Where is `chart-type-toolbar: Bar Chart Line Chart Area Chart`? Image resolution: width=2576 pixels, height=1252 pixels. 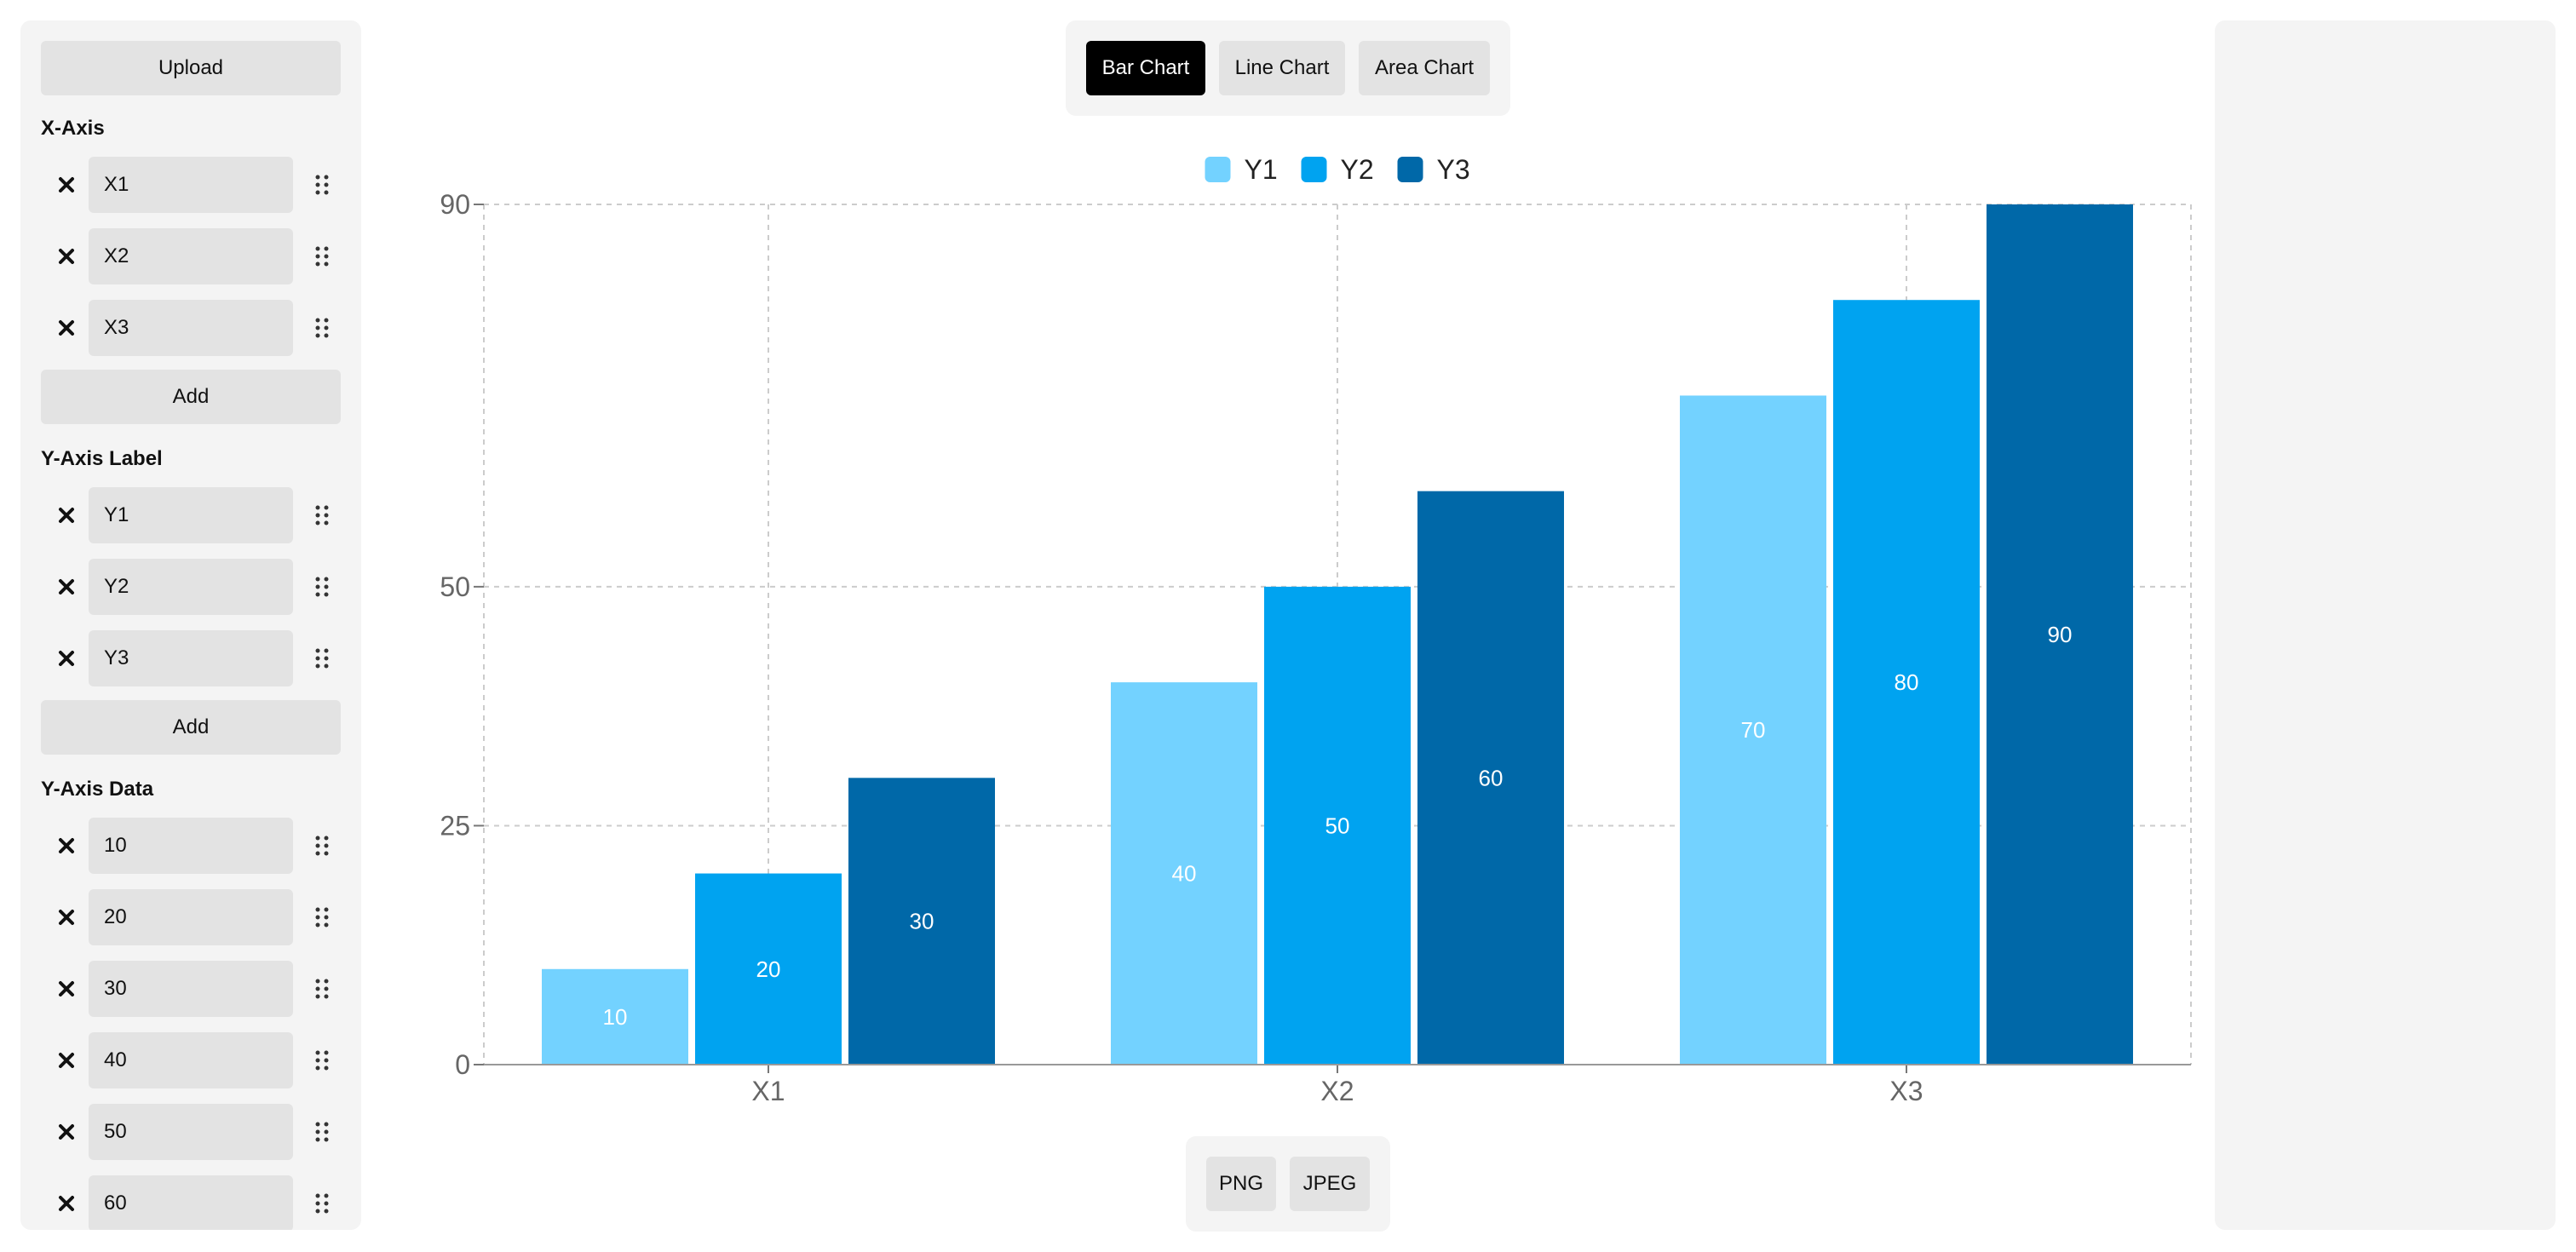 chart-type-toolbar: Bar Chart Line Chart Area Chart is located at coordinates (1288, 68).